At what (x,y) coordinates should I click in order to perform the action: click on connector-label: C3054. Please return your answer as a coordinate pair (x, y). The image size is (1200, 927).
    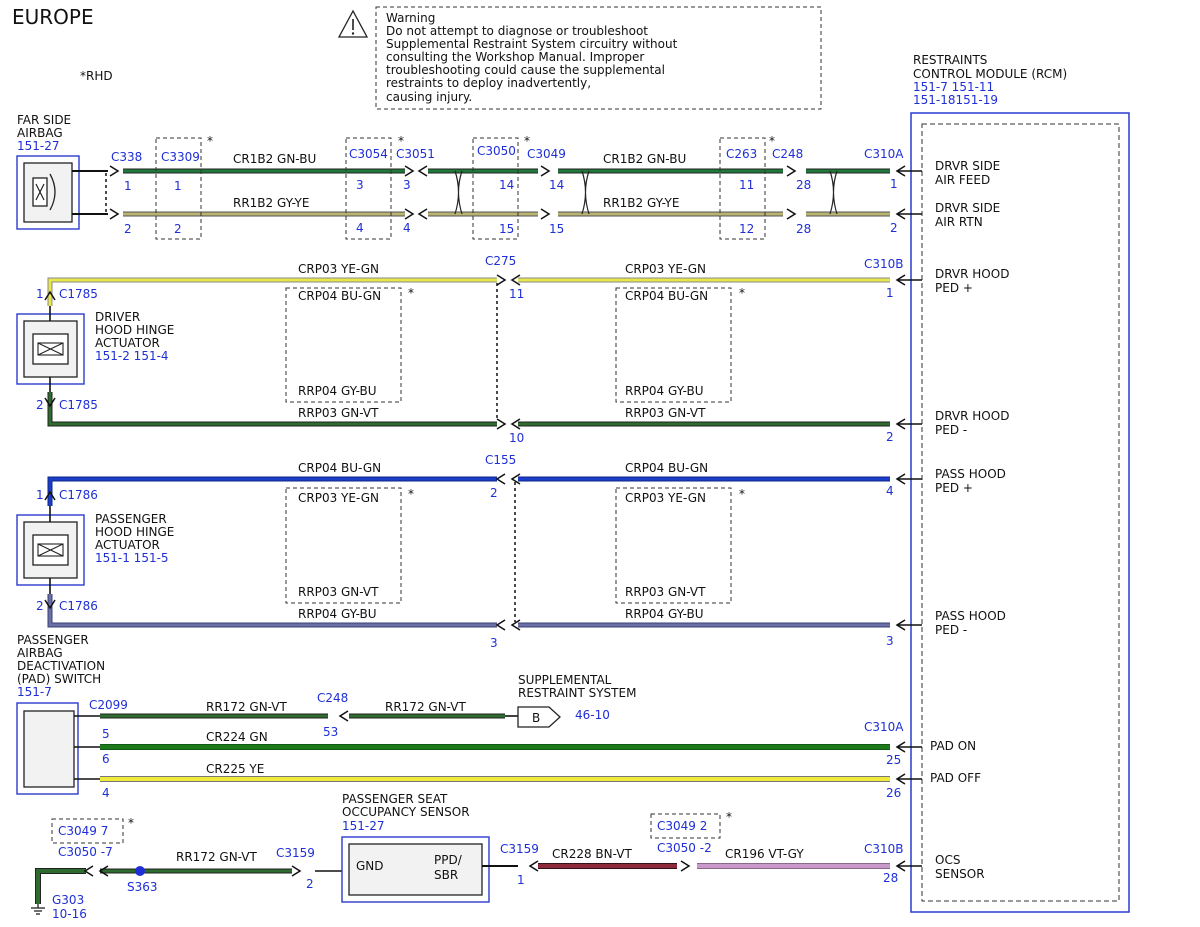
    Looking at the image, I should click on (368, 154).